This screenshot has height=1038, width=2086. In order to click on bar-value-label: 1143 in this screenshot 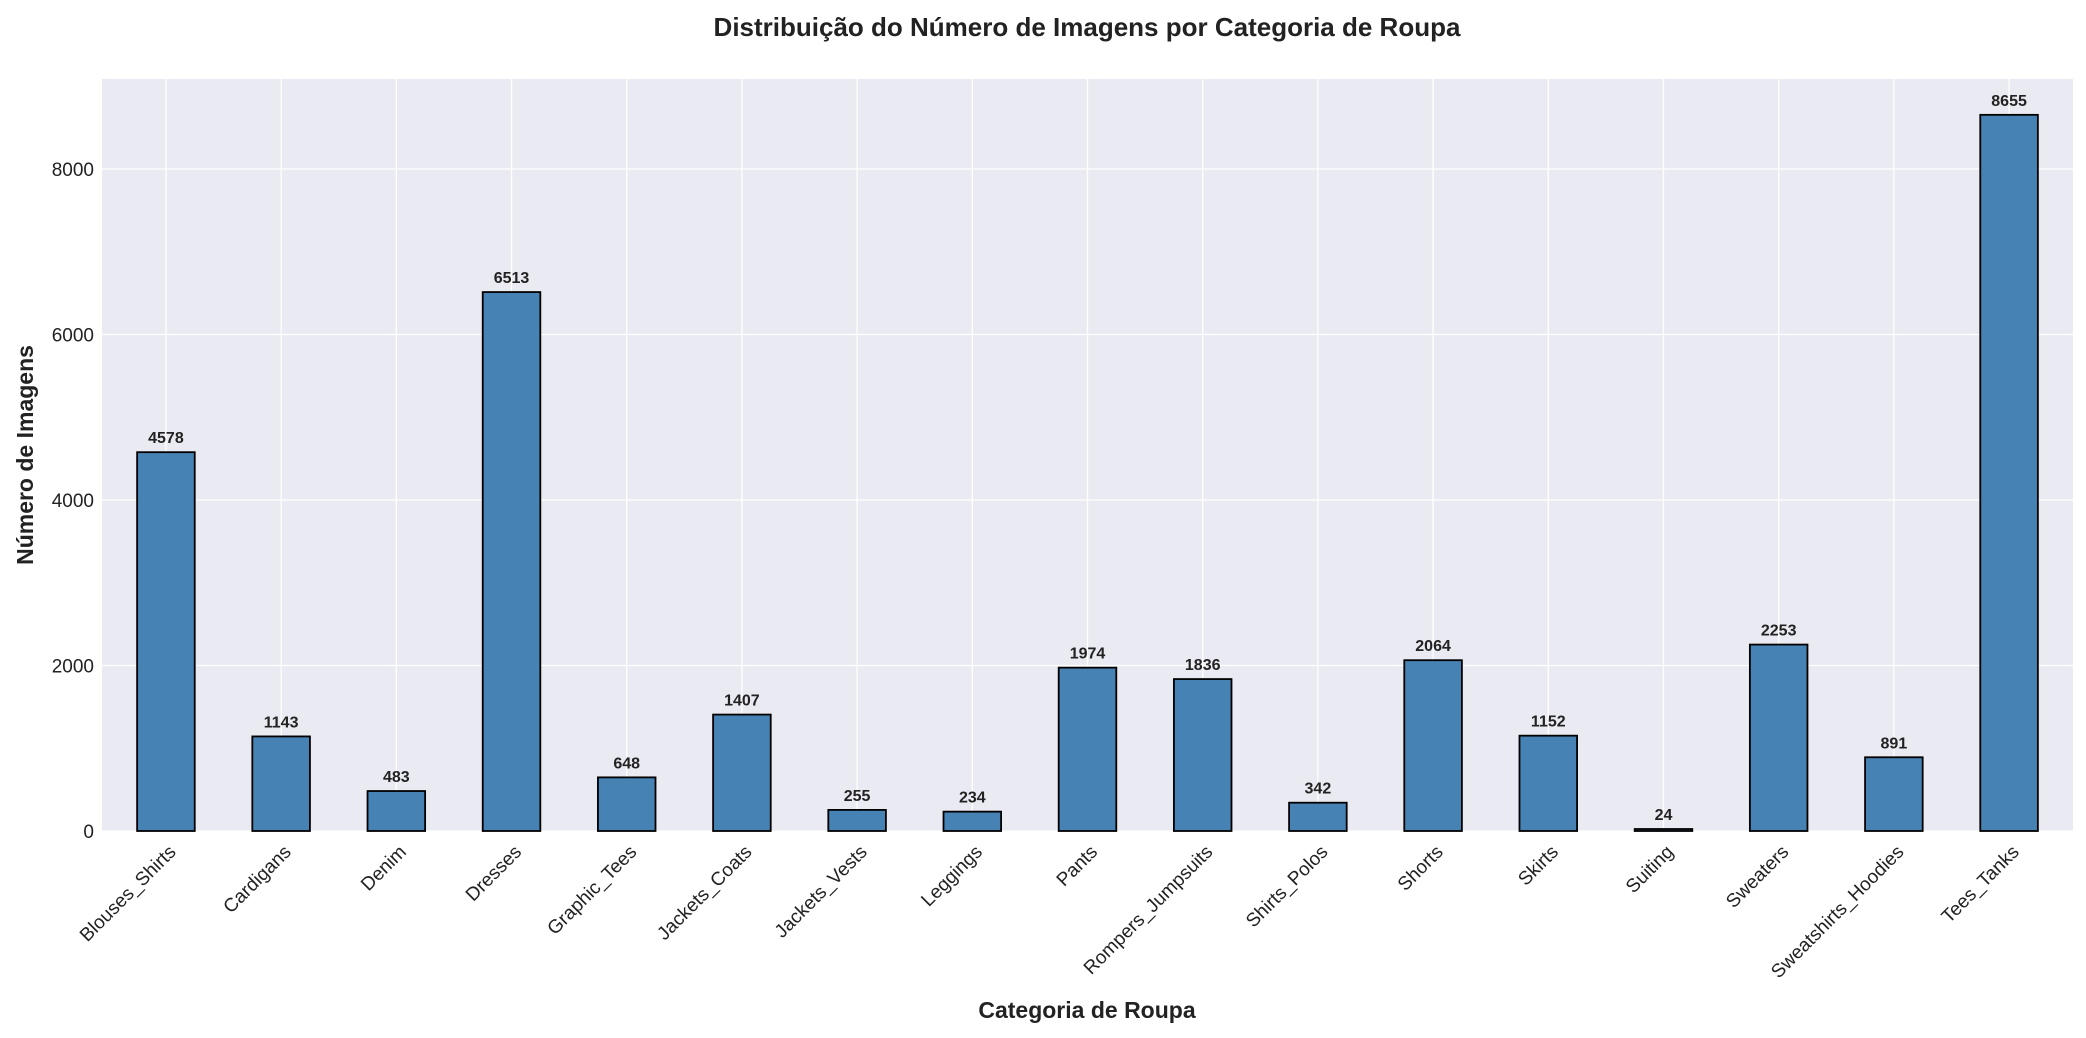, I will do `click(281, 722)`.